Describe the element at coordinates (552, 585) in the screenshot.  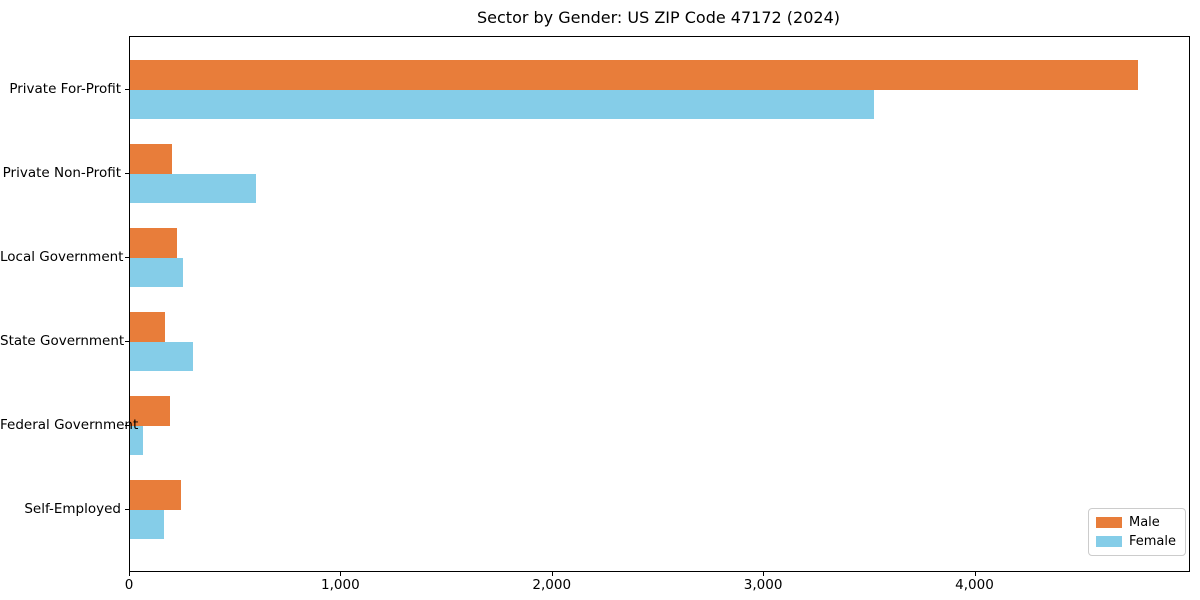
I see `x-tick-label: 2,000` at that location.